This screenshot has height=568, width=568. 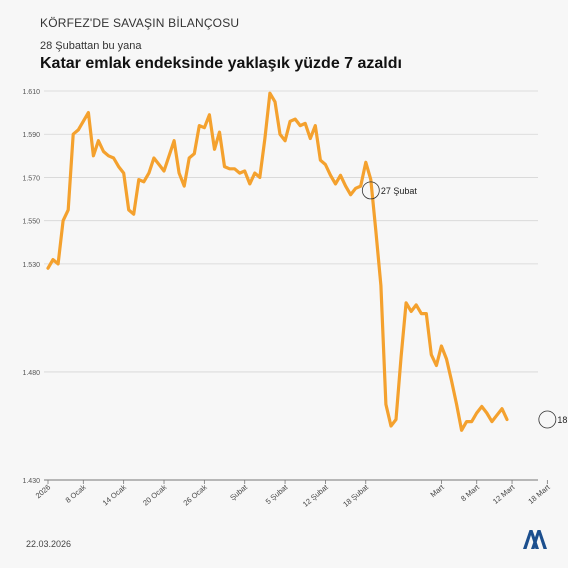 I want to click on publish-date: 22.03.2026, so click(x=49, y=544).